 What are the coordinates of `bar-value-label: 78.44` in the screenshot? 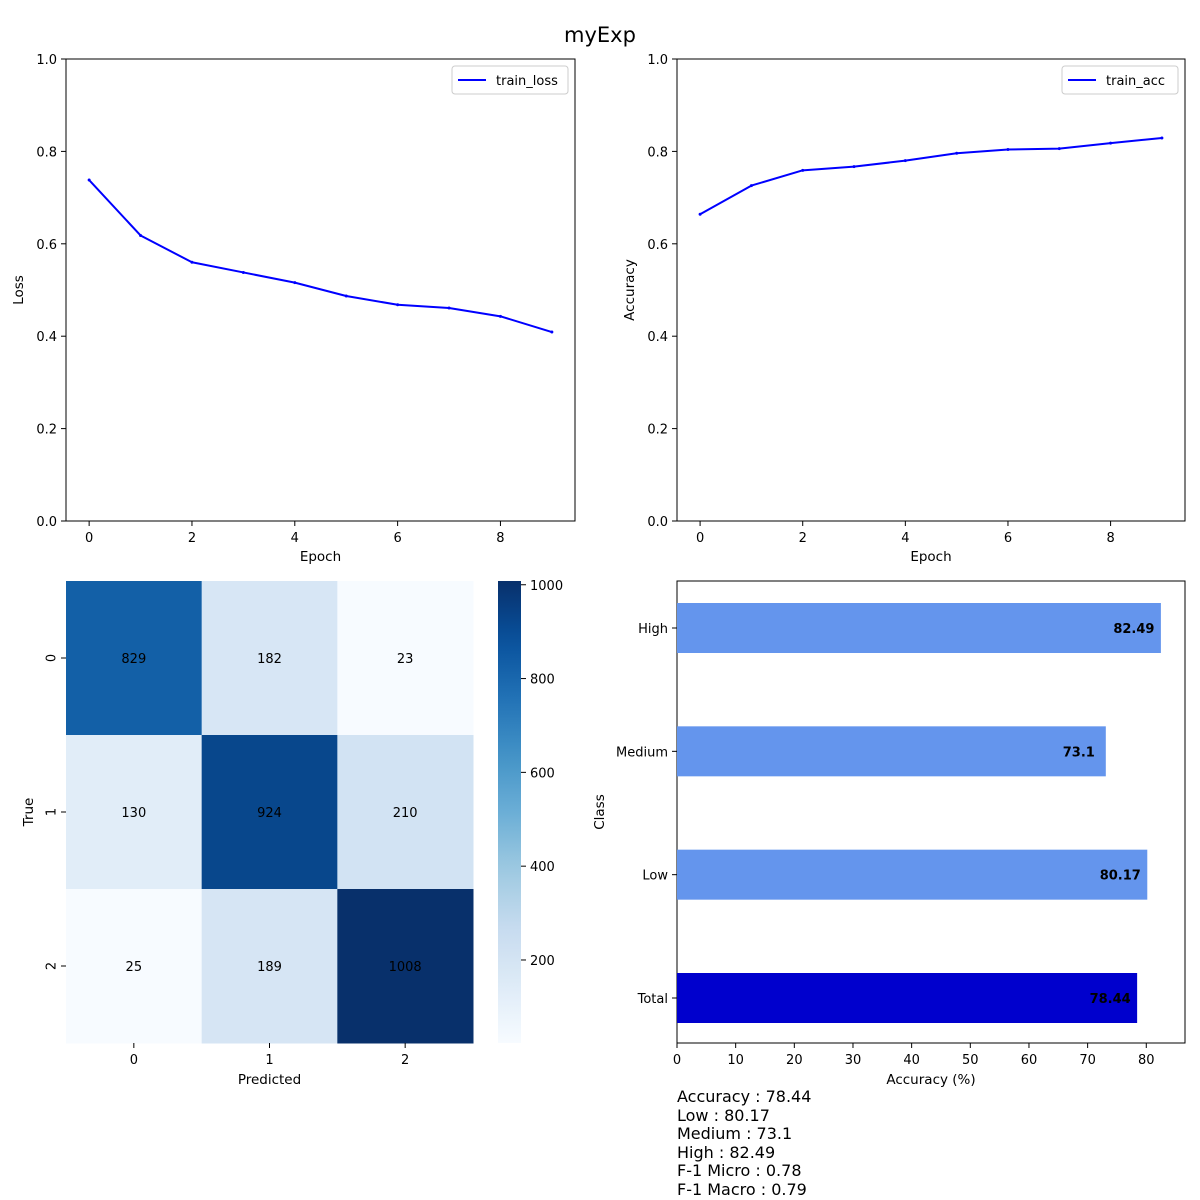 It's located at (1110, 999).